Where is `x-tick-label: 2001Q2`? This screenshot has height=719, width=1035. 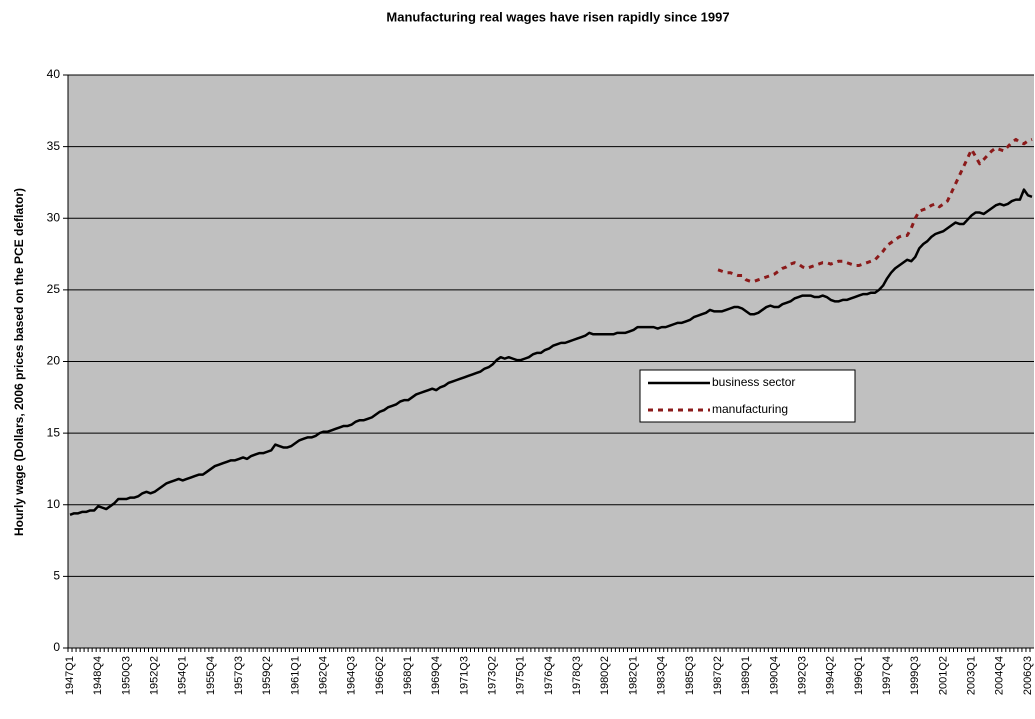
x-tick-label: 2001Q2 is located at coordinates (943, 675).